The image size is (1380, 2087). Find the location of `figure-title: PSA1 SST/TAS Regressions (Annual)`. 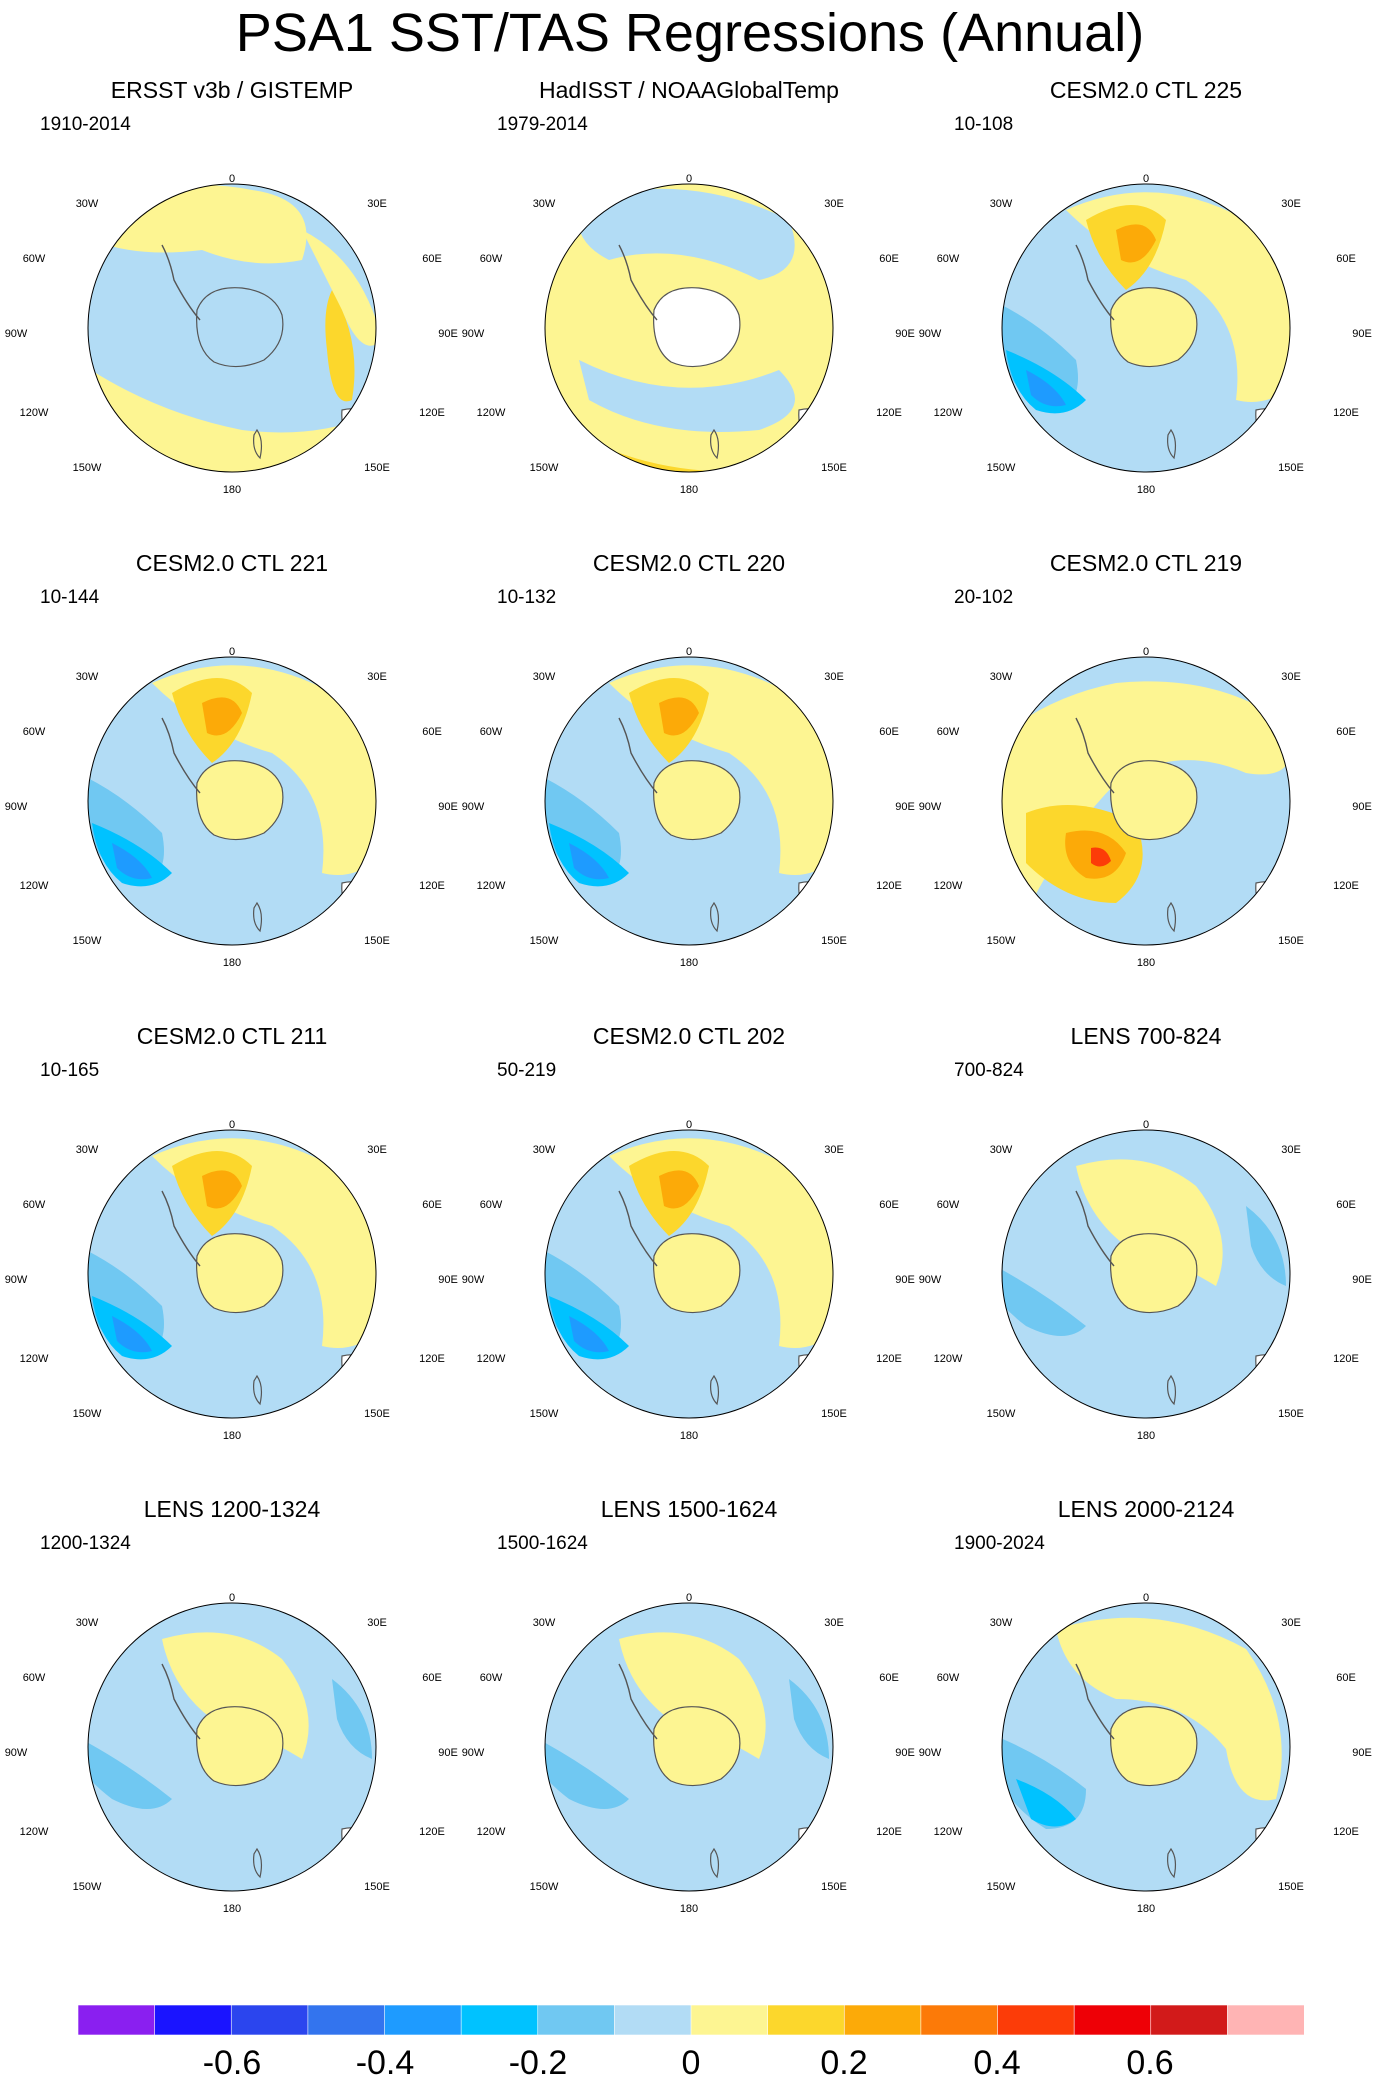

figure-title: PSA1 SST/TAS Regressions (Annual) is located at coordinates (690, 33).